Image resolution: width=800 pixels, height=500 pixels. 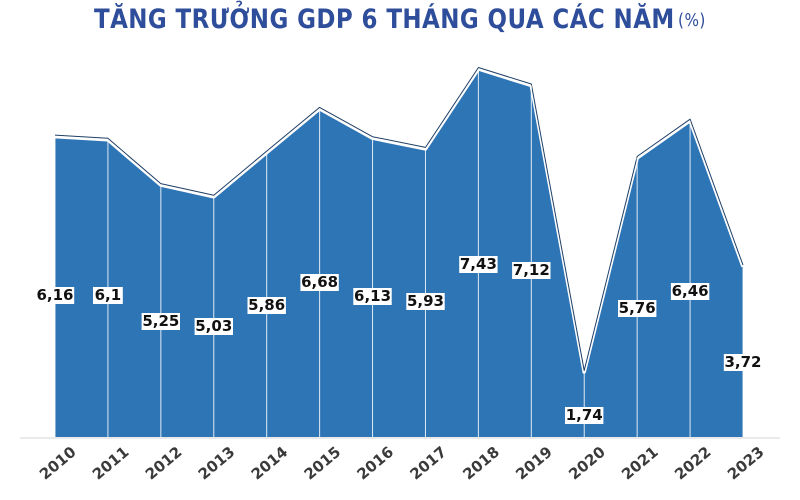 I want to click on data-label-2018: 7,43, so click(x=478, y=264).